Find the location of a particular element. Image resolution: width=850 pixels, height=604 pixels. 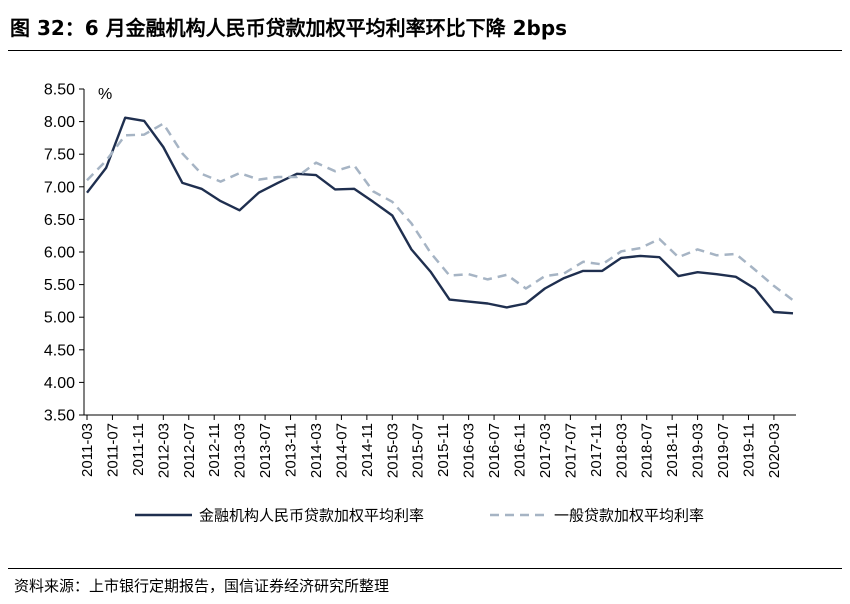

page-title: 图 32：6 月金融机构人民币贷款加权平均利率环比下降 2bps is located at coordinates (289, 28).